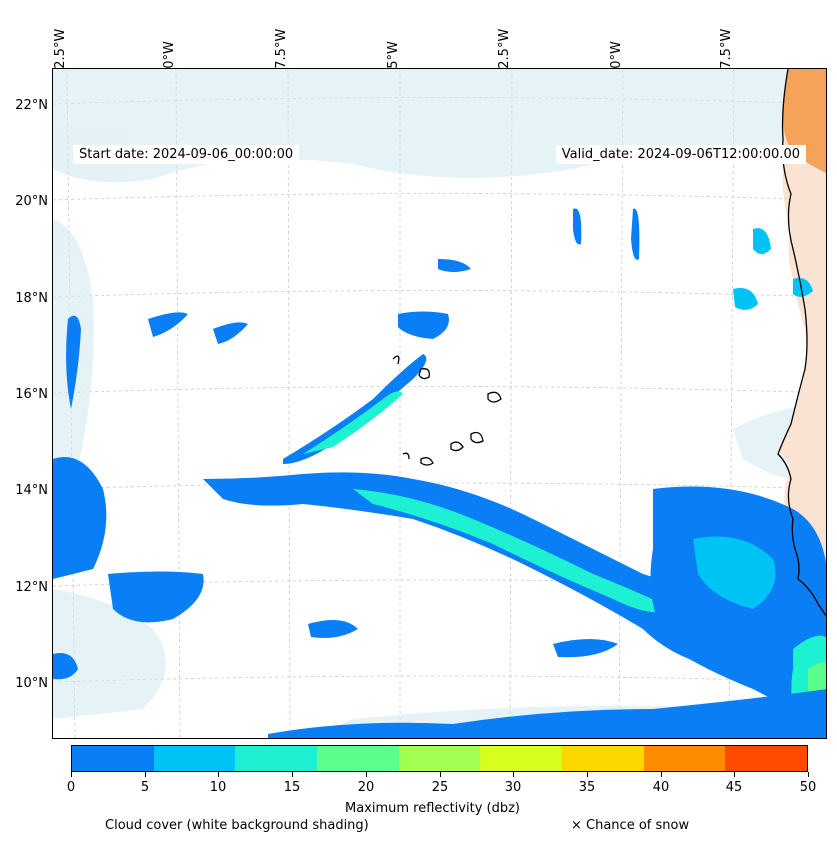 This screenshot has height=844, width=837. What do you see at coordinates (31, 201) in the screenshot?
I see `lat-label-20n: 20°N` at bounding box center [31, 201].